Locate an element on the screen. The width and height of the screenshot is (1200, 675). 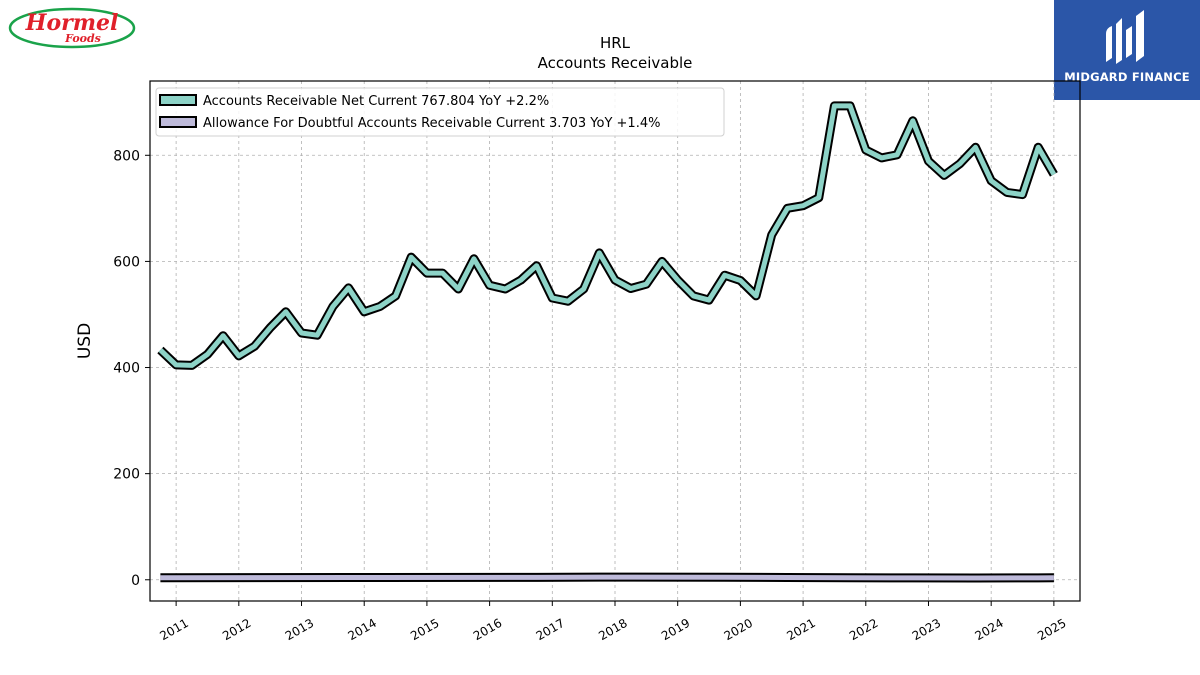
y-tick-label: 200 is located at coordinates (126, 475).